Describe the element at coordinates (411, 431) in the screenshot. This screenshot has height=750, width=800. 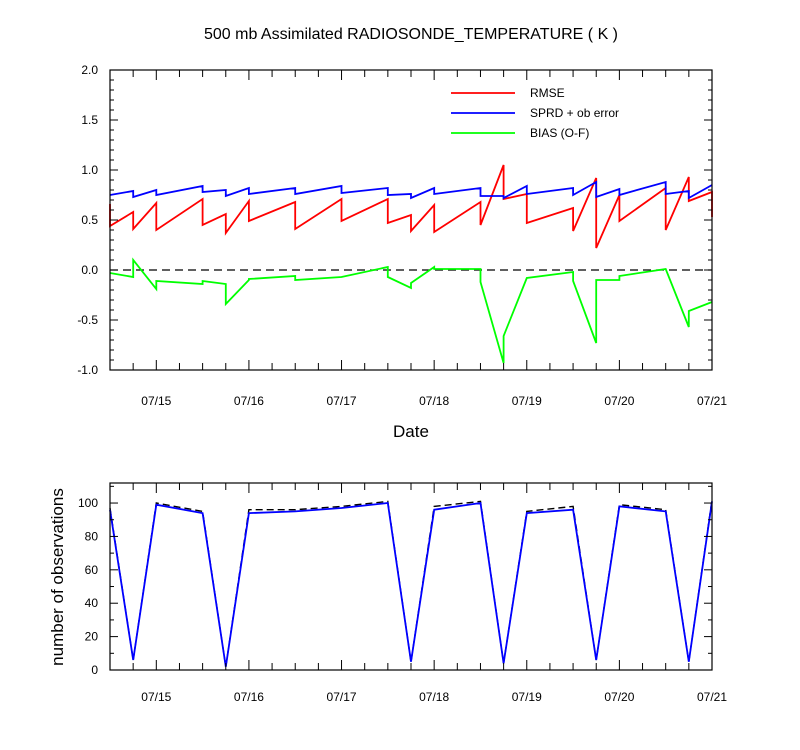
I see `x-axis-title: Date` at that location.